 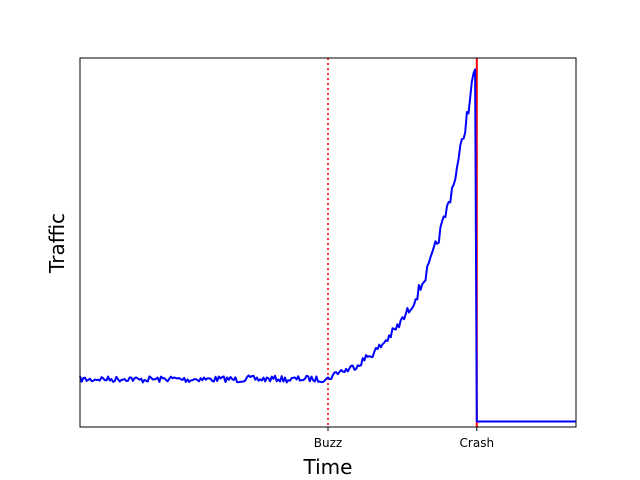 I want to click on x-tick-label-buzz: Buzz, so click(x=328, y=443).